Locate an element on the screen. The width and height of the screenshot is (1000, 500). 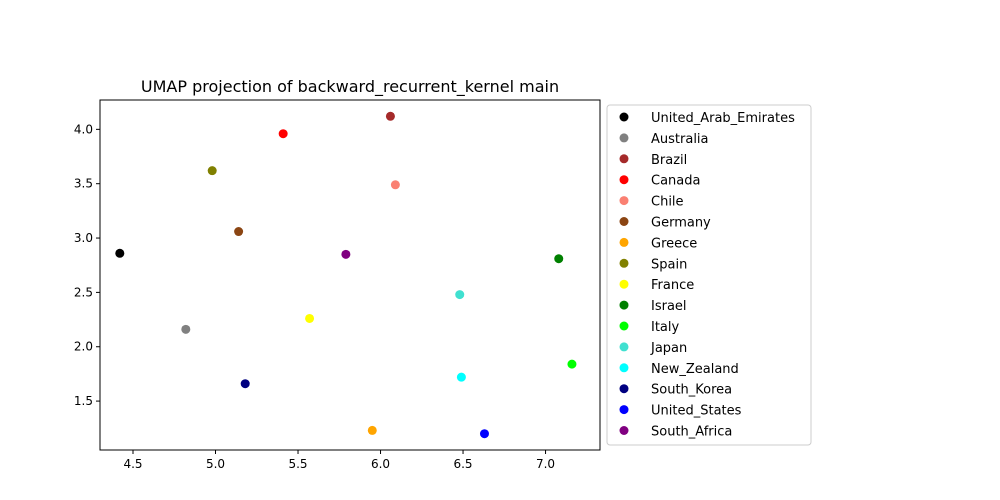
legend-label: Italy is located at coordinates (665, 327).